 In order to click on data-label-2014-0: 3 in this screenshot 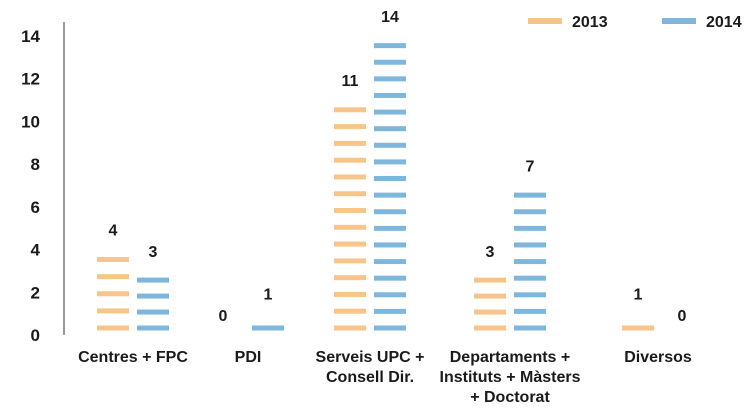, I will do `click(153, 252)`.